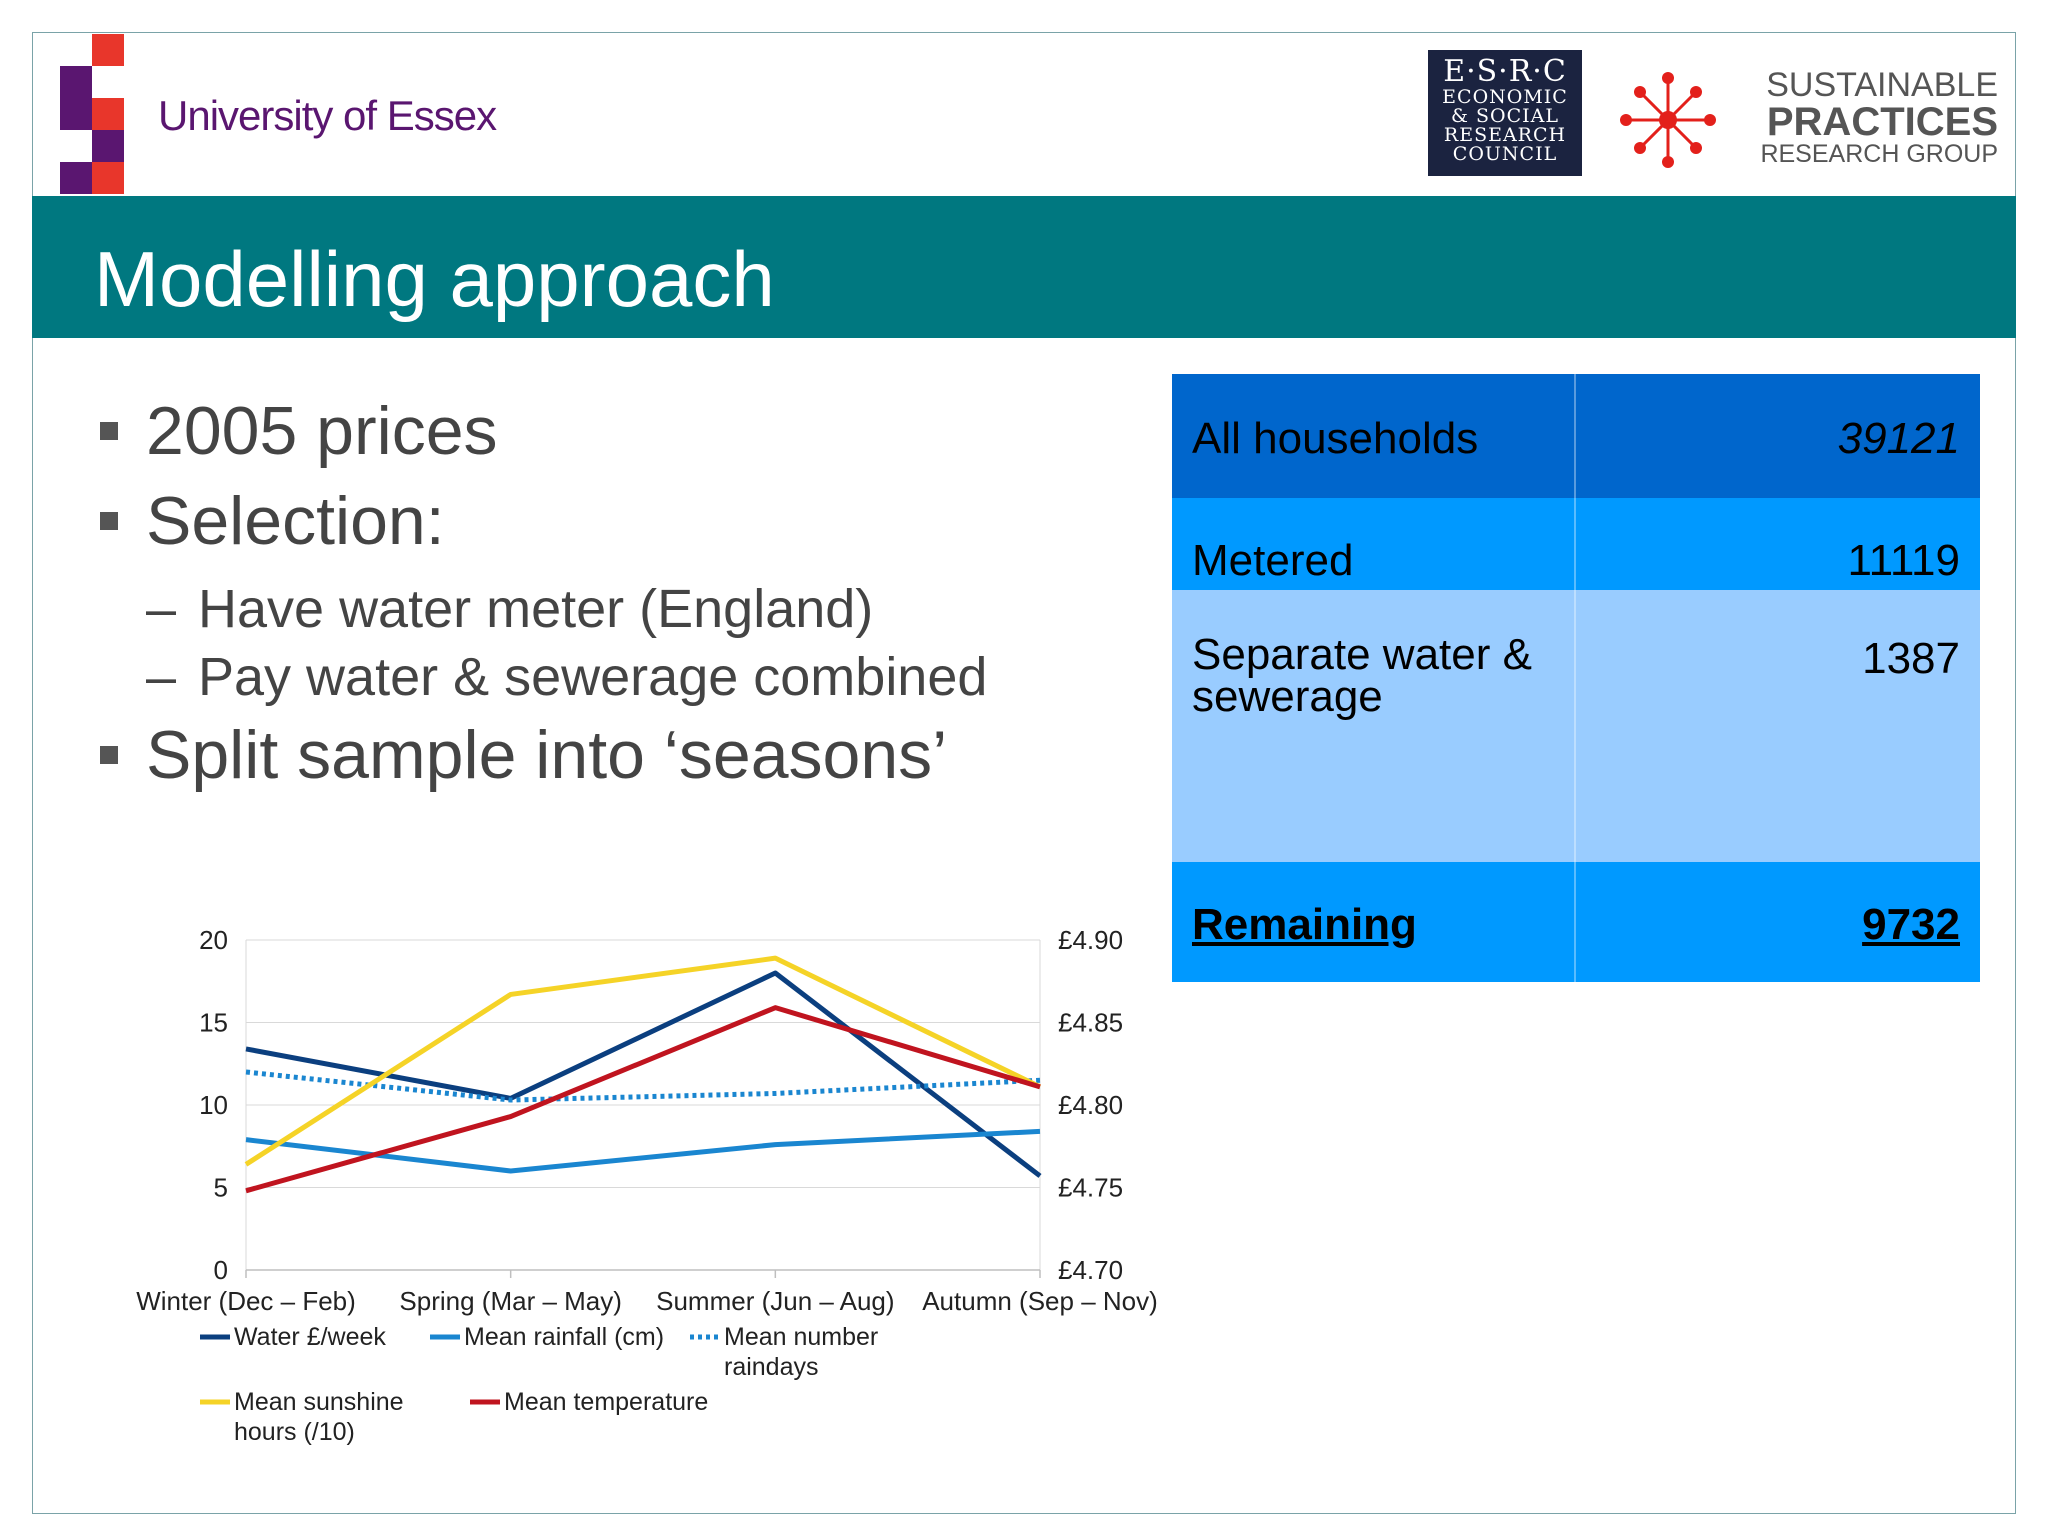  Describe the element at coordinates (1090, 940) in the screenshot. I see `y-tick-label-right: £4.90` at that location.